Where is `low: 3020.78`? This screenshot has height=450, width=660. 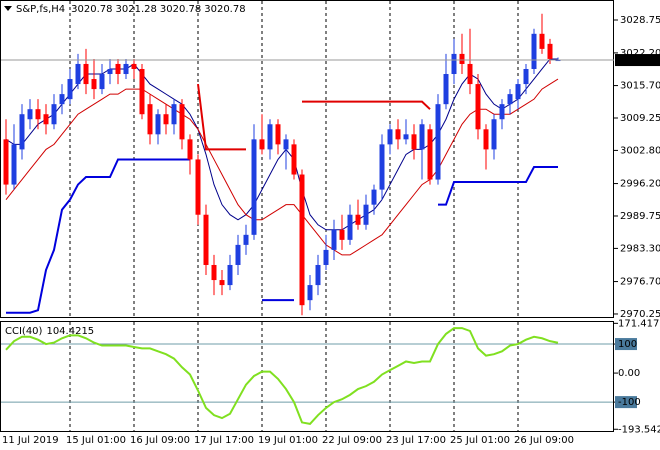 low: 3020.78 is located at coordinates (180, 9).